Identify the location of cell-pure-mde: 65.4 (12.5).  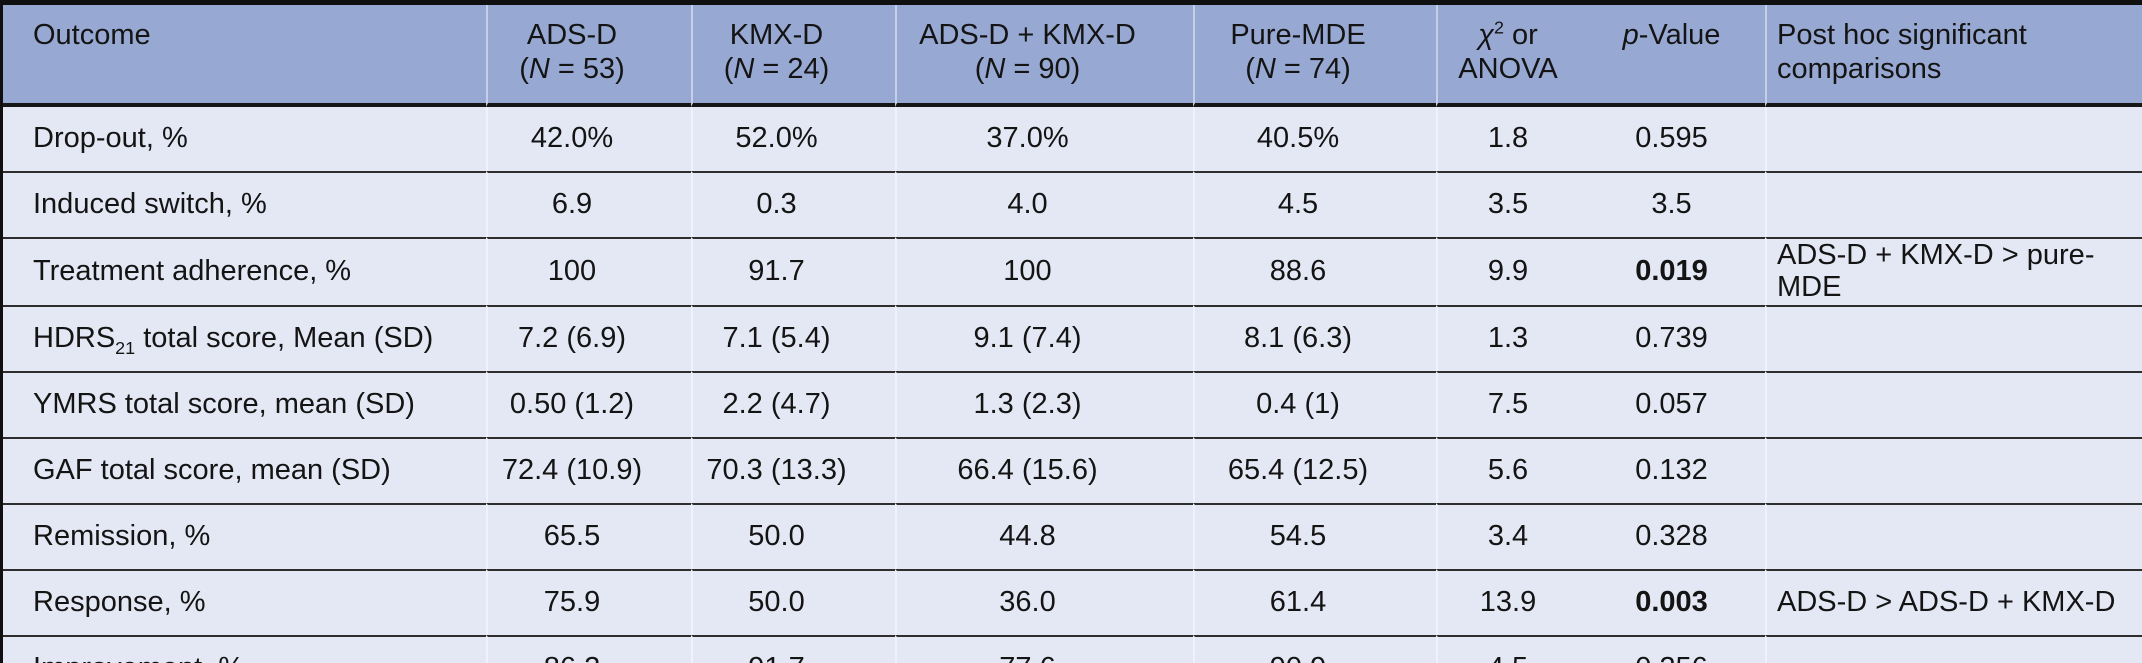
(1314, 469).